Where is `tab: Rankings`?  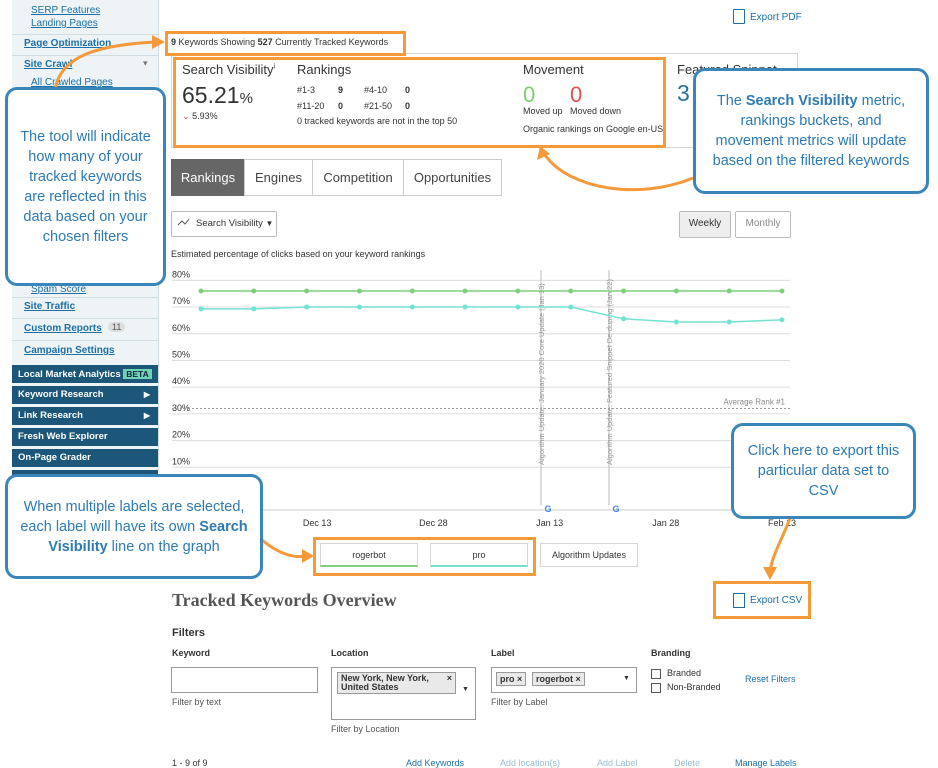 tab: Rankings is located at coordinates (208, 177).